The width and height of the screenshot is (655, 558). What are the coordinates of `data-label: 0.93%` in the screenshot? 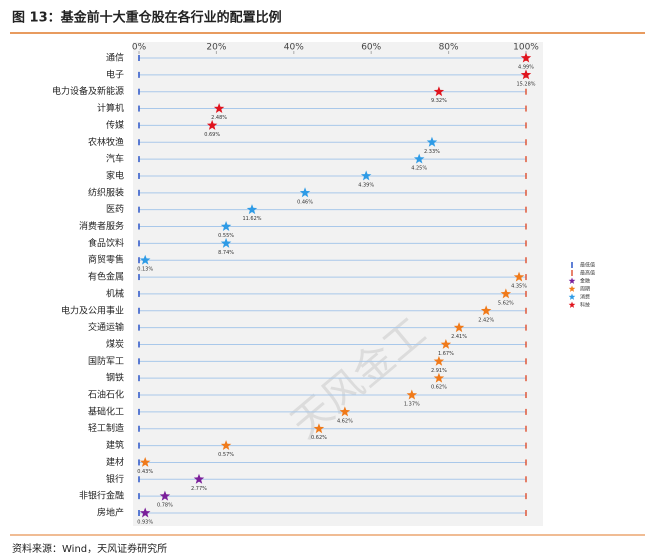 It's located at (145, 523).